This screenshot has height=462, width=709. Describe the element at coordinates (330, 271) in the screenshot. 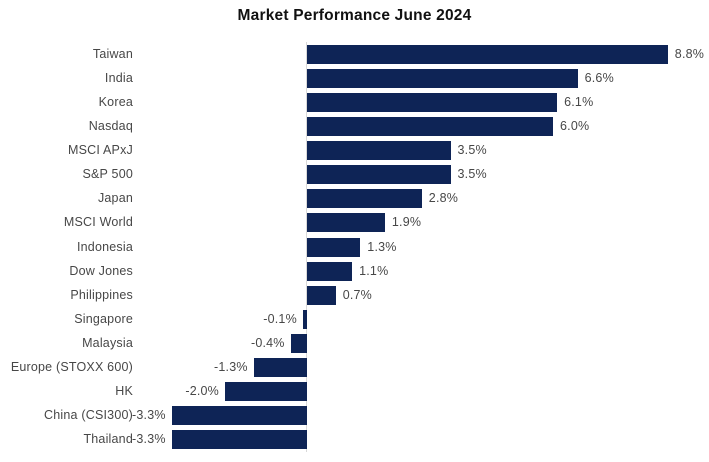

I see `bar-dow-jones` at that location.